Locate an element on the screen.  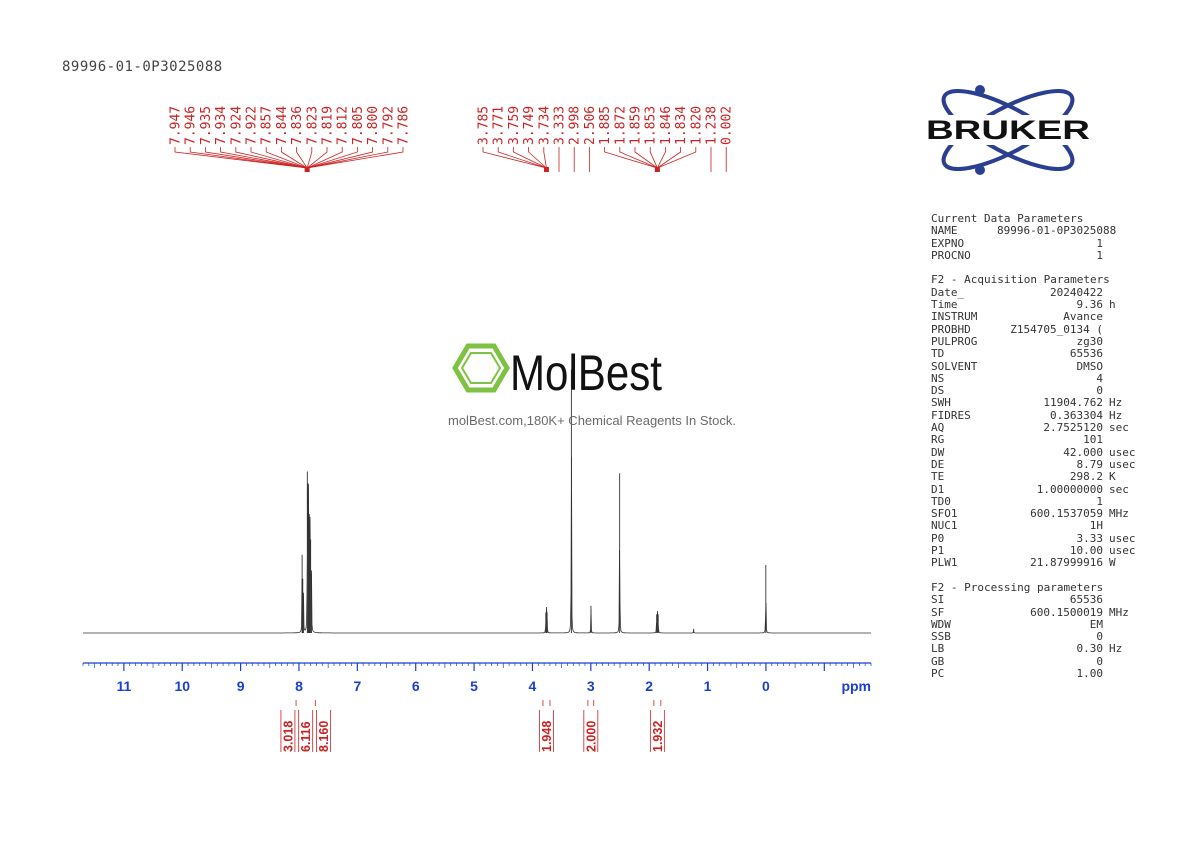
peak-label: 1.859 is located at coordinates (636, 125).